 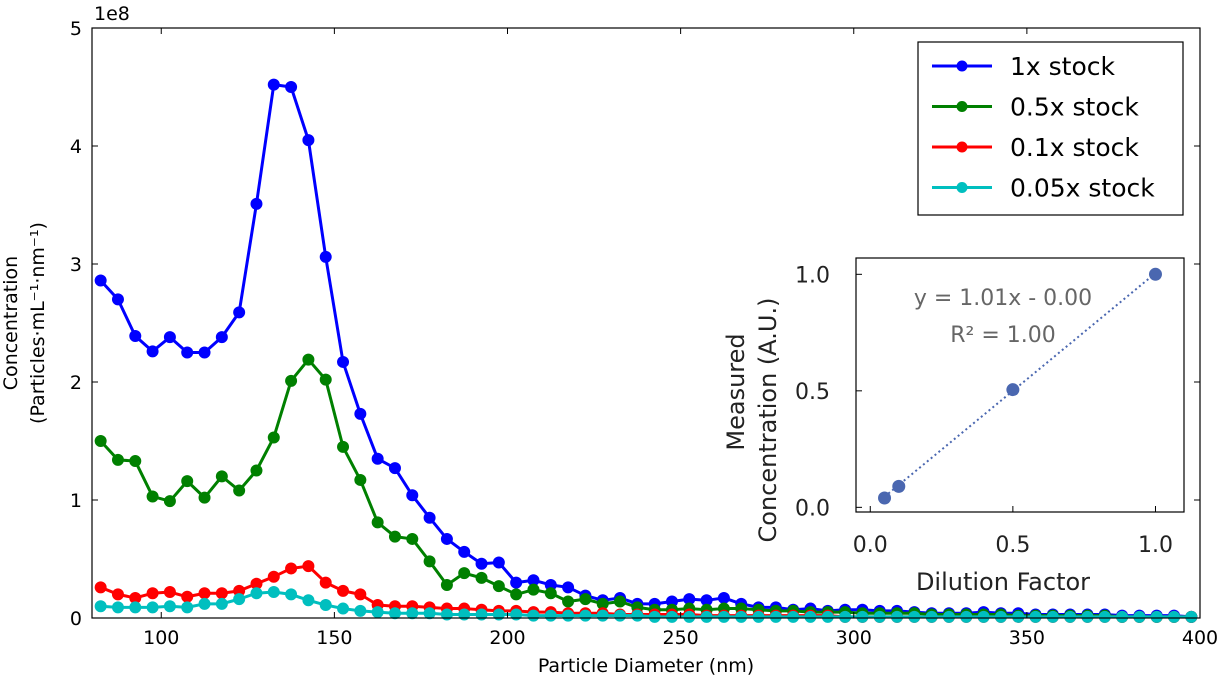 What do you see at coordinates (112, 14) in the screenshot?
I see `y-scale-label: 1e8` at bounding box center [112, 14].